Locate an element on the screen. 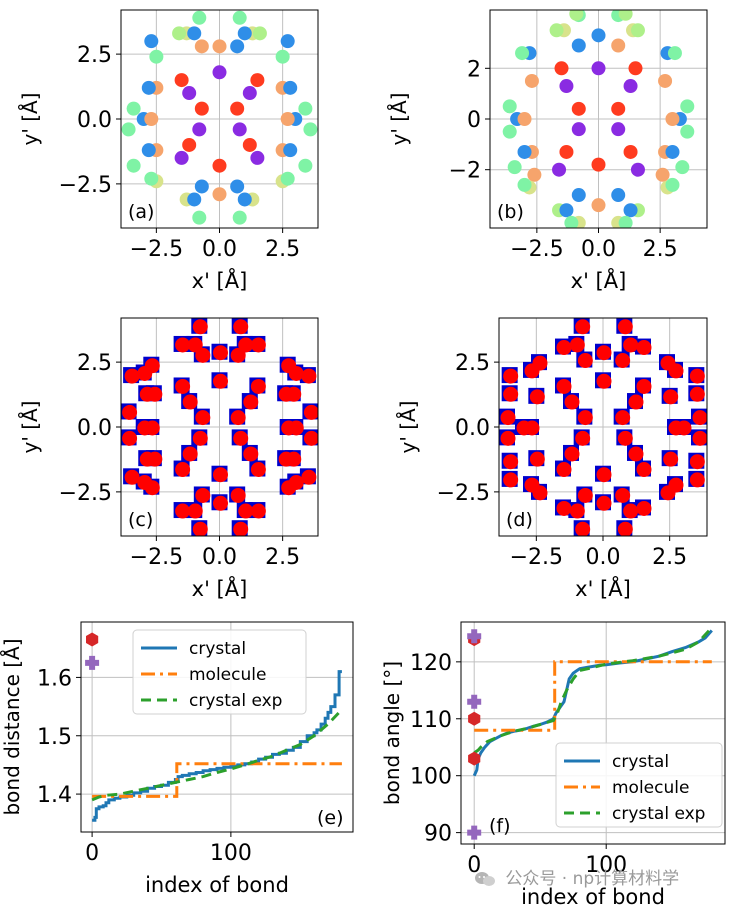 The height and width of the screenshot is (909, 743). x-tick-label: 100 is located at coordinates (231, 853).